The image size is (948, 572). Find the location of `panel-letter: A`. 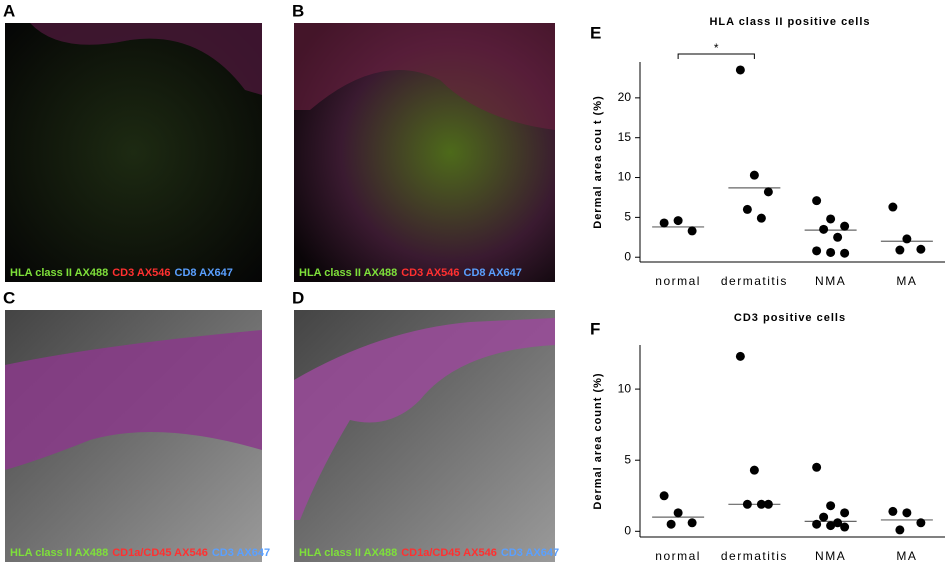

panel-letter: A is located at coordinates (9, 10).